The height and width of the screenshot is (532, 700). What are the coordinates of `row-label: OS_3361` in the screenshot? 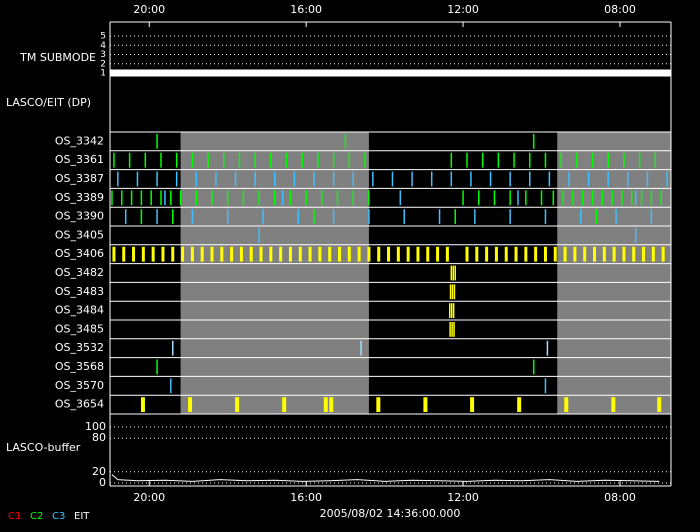 It's located at (79, 159).